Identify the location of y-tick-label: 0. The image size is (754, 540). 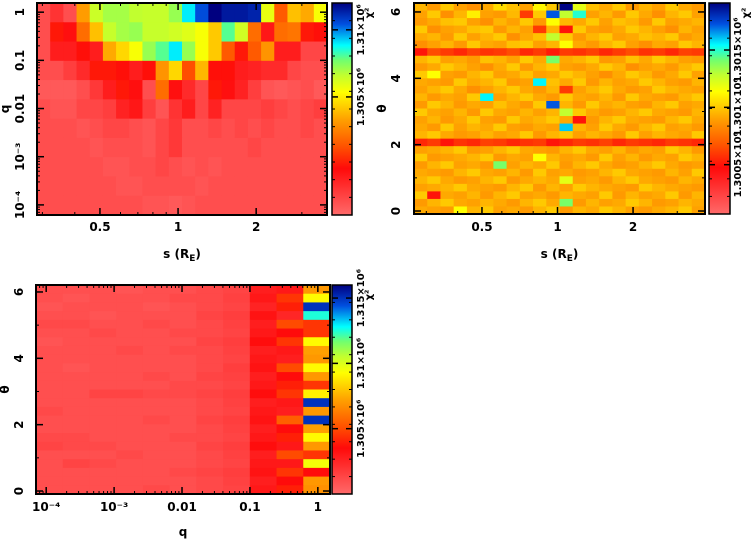
(396, 211).